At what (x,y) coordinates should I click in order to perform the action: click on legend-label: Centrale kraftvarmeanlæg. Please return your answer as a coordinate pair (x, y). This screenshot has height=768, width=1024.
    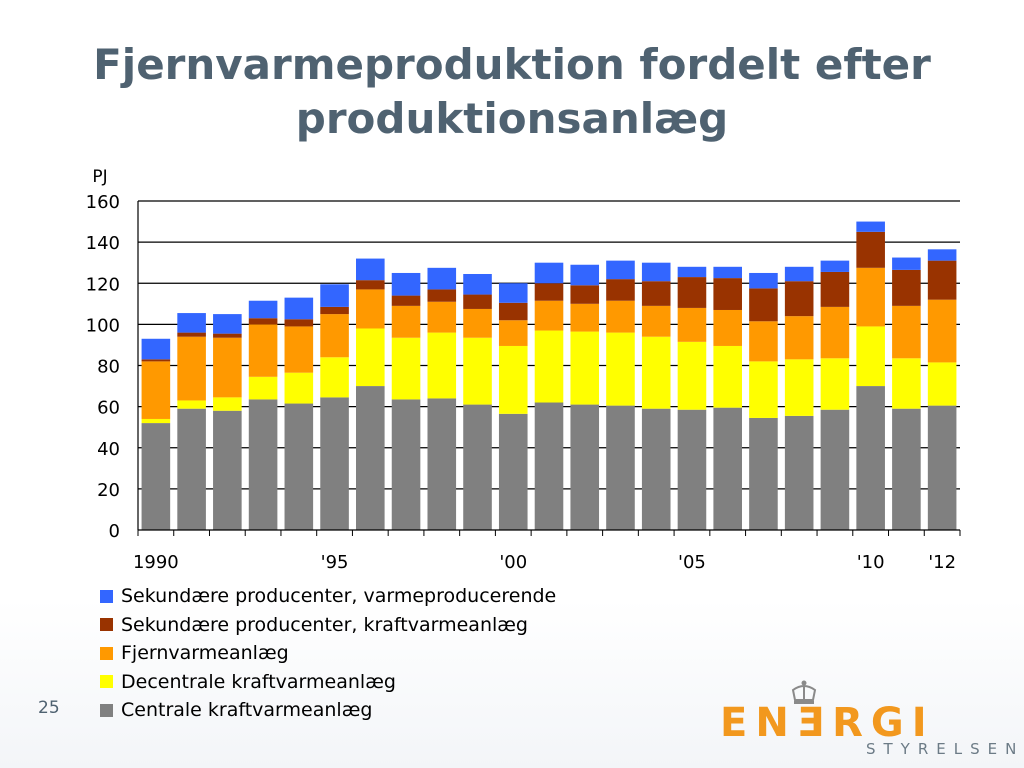
    Looking at the image, I should click on (247, 710).